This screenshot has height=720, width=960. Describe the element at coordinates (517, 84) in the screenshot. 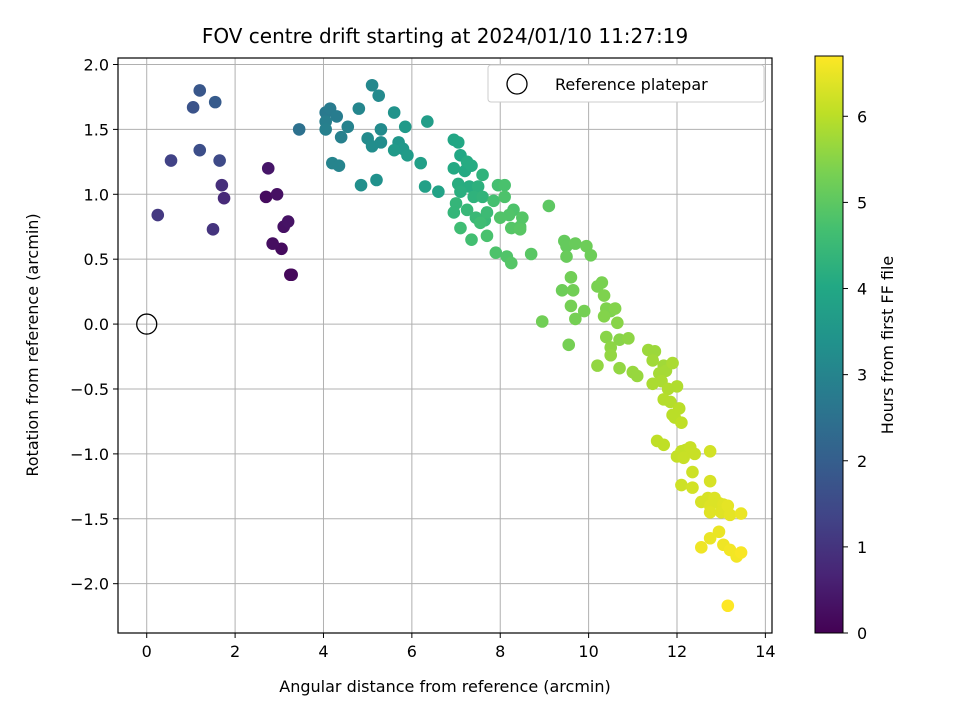

I see `legend-marker` at that location.